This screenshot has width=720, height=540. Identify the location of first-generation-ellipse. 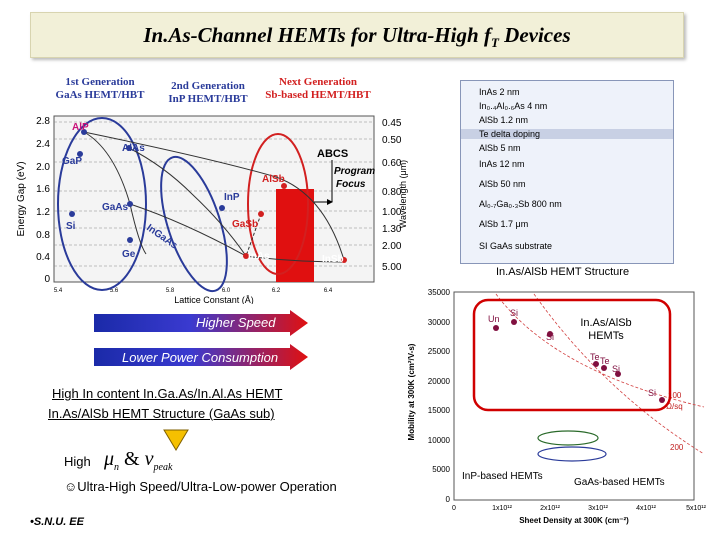
(102, 204).